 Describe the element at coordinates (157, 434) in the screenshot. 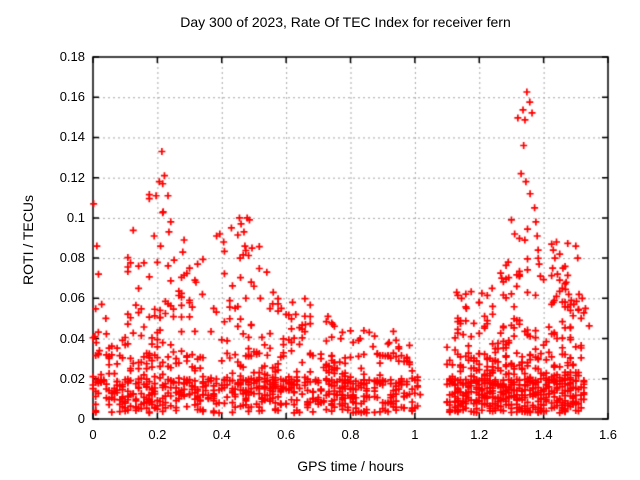

I see `x-tick-label: 0.2` at that location.